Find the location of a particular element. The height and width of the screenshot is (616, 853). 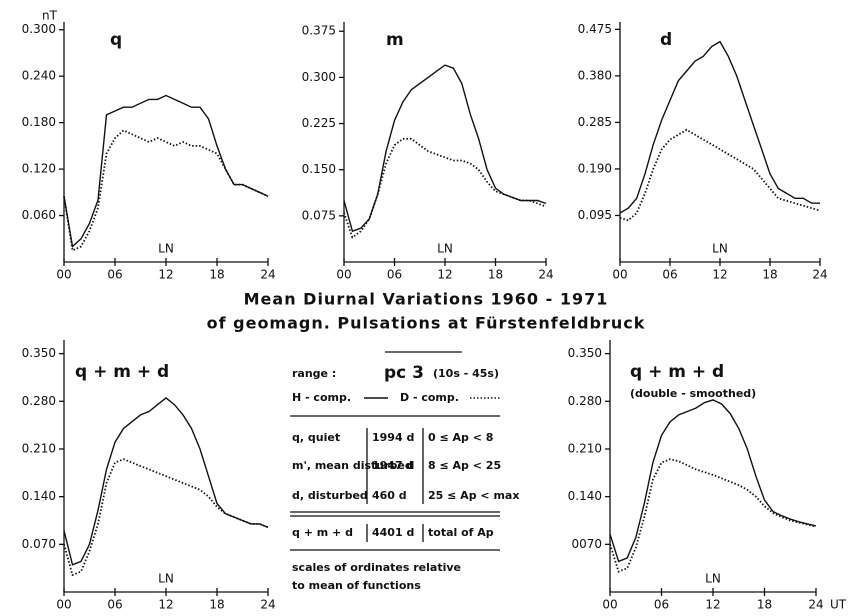

legend-text: m', mean disturbed is located at coordinates (352, 465).